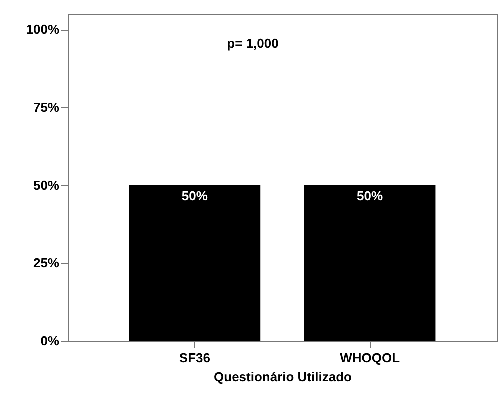 This screenshot has height=401, width=499. I want to click on x-tick-label: SF36, so click(194, 358).